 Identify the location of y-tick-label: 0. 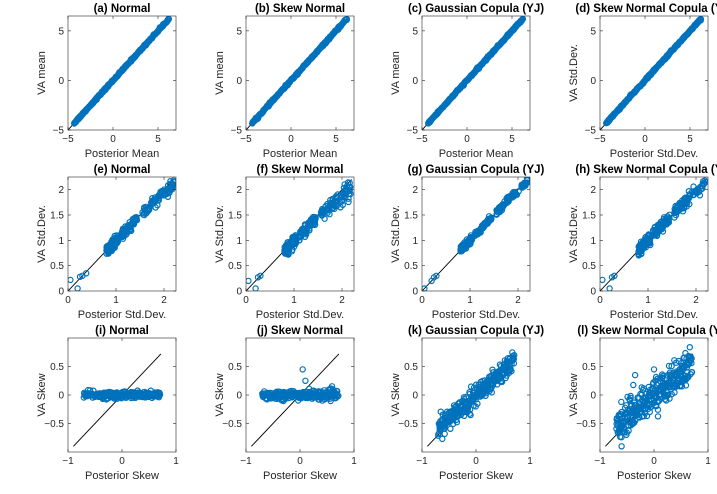
(415, 292).